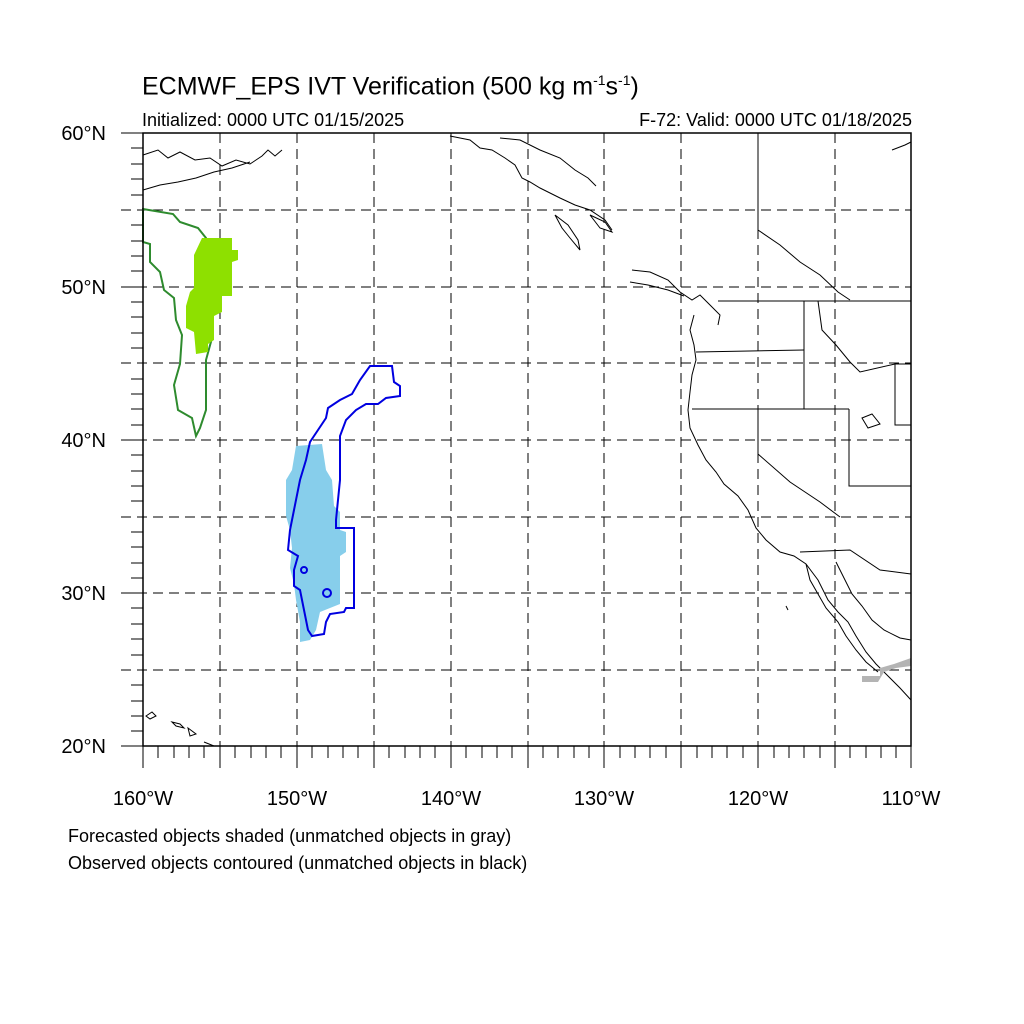 The width and height of the screenshot is (1024, 1024). Describe the element at coordinates (83, 594) in the screenshot. I see `lat-label: 30°N` at that location.